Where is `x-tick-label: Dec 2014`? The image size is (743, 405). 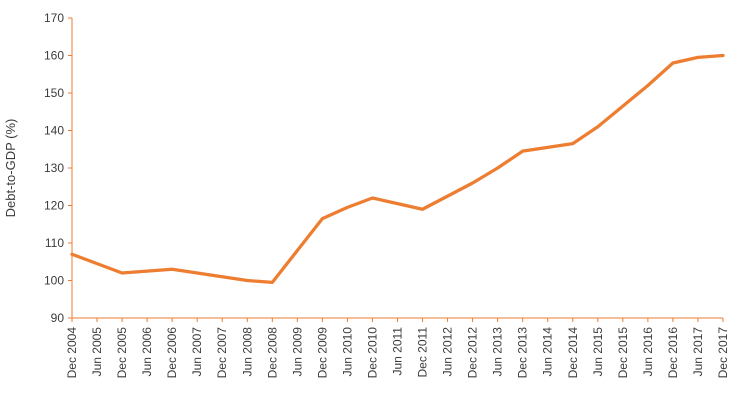 x-tick-label: Dec 2014 is located at coordinates (573, 353).